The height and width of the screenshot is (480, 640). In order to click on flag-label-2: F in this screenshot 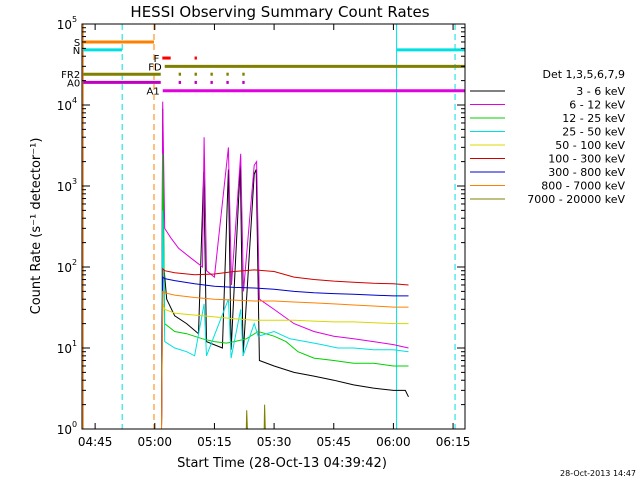, I will do `click(157, 59)`.